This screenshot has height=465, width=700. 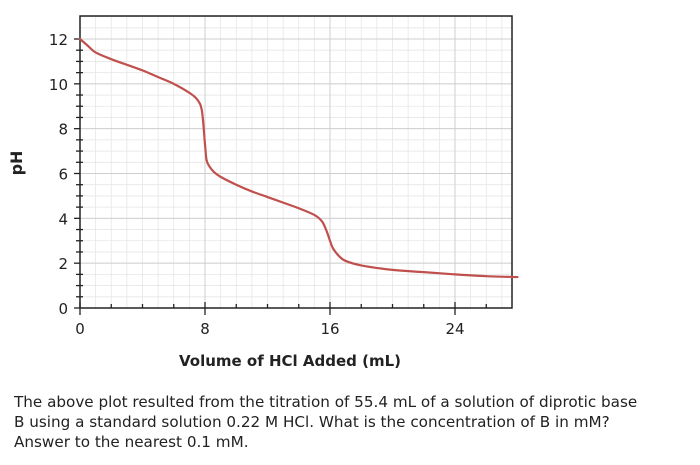 What do you see at coordinates (80, 329) in the screenshot?
I see `x-tick-label: 0` at bounding box center [80, 329].